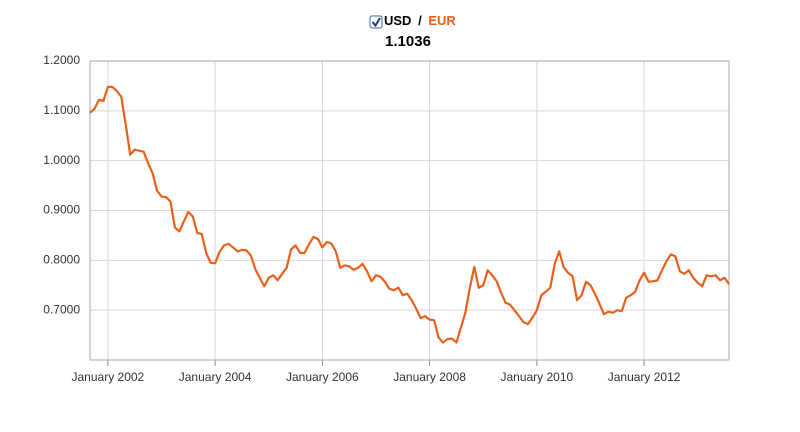  I want to click on y-tick-label: 1.1000, so click(61, 110).